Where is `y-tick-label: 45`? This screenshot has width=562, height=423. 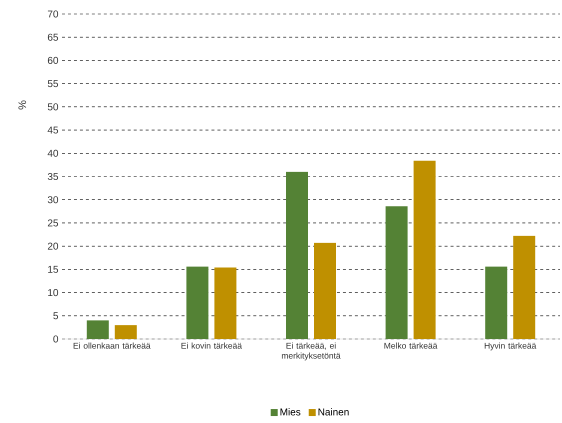
y-tick-label: 45 is located at coordinates (53, 130).